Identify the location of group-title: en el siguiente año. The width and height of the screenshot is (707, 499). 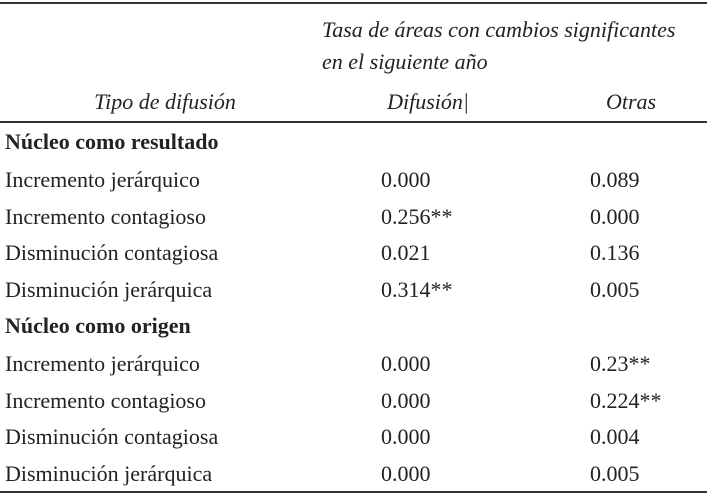
(405, 61).